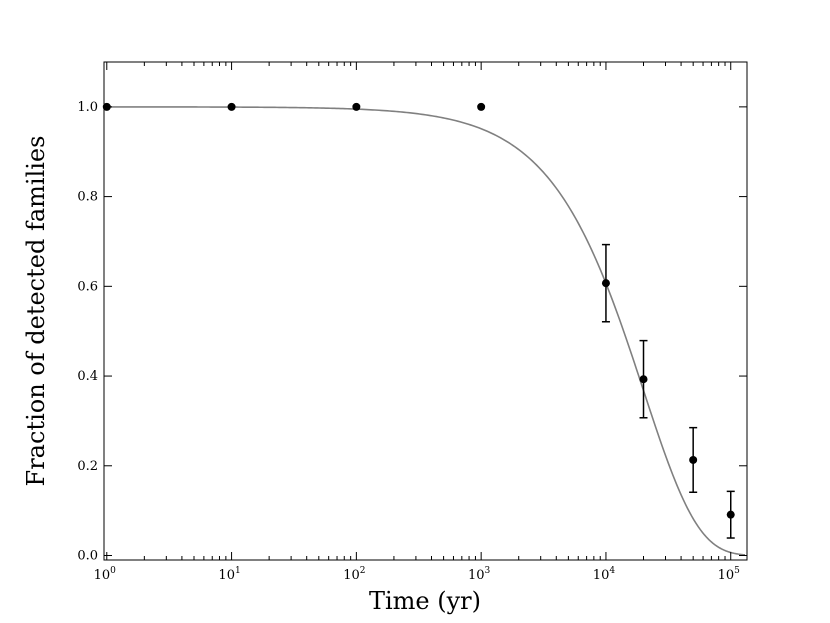 This screenshot has width=830, height=623. I want to click on x-tick-label-0: 10⁰, so click(105, 574).